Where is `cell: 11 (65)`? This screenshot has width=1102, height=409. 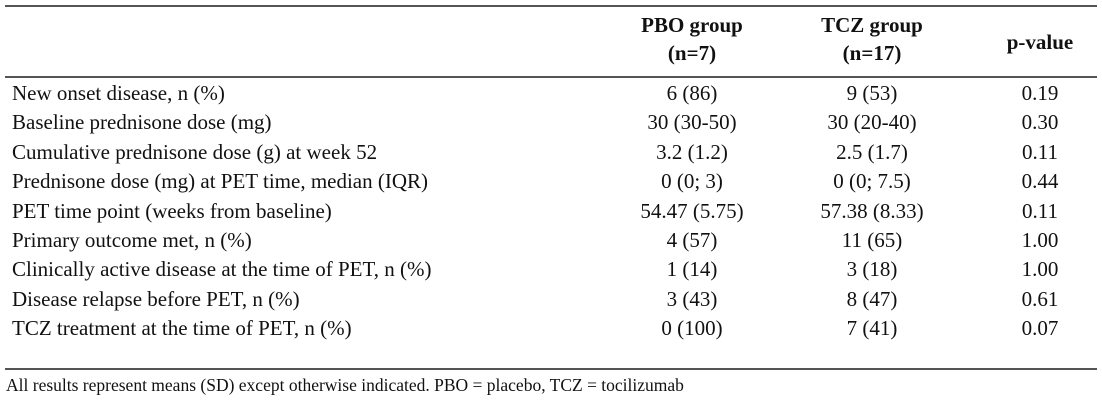 cell: 11 (65) is located at coordinates (872, 240).